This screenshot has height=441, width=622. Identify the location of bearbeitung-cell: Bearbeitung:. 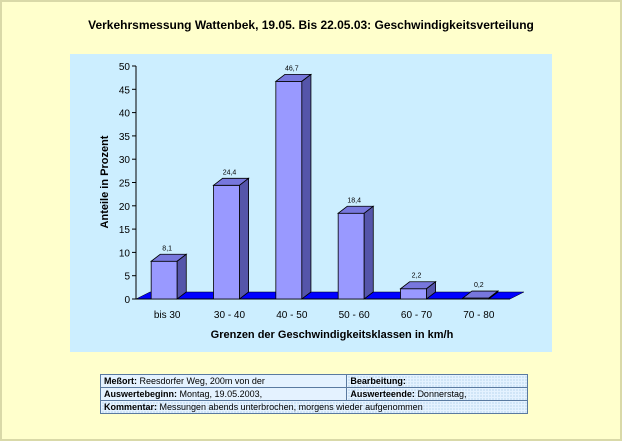
(437, 381).